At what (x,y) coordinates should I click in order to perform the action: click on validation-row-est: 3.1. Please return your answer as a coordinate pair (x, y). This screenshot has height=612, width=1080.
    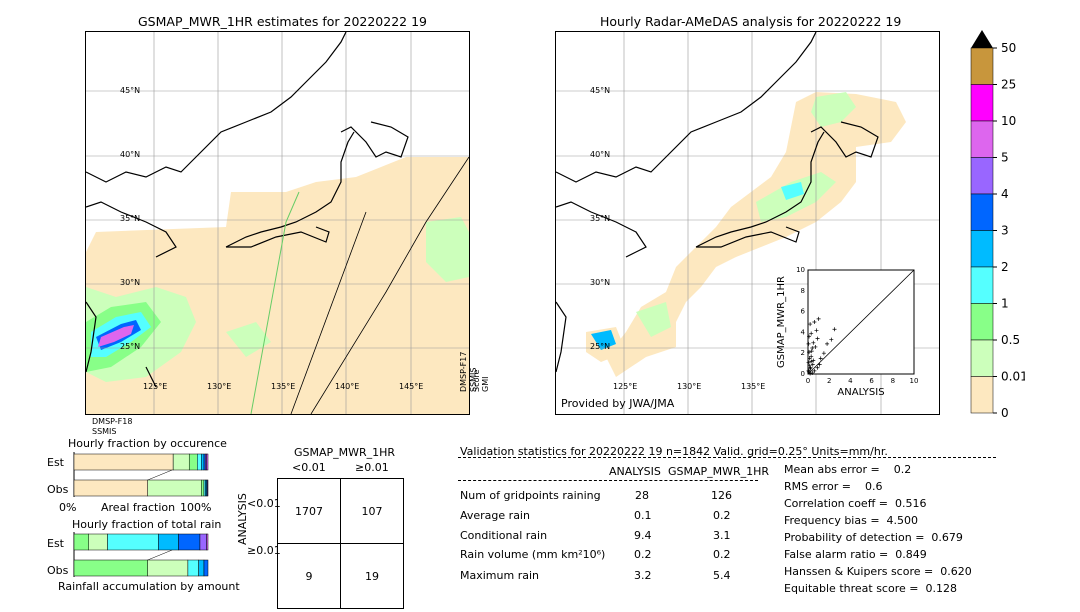
    Looking at the image, I should click on (722, 535).